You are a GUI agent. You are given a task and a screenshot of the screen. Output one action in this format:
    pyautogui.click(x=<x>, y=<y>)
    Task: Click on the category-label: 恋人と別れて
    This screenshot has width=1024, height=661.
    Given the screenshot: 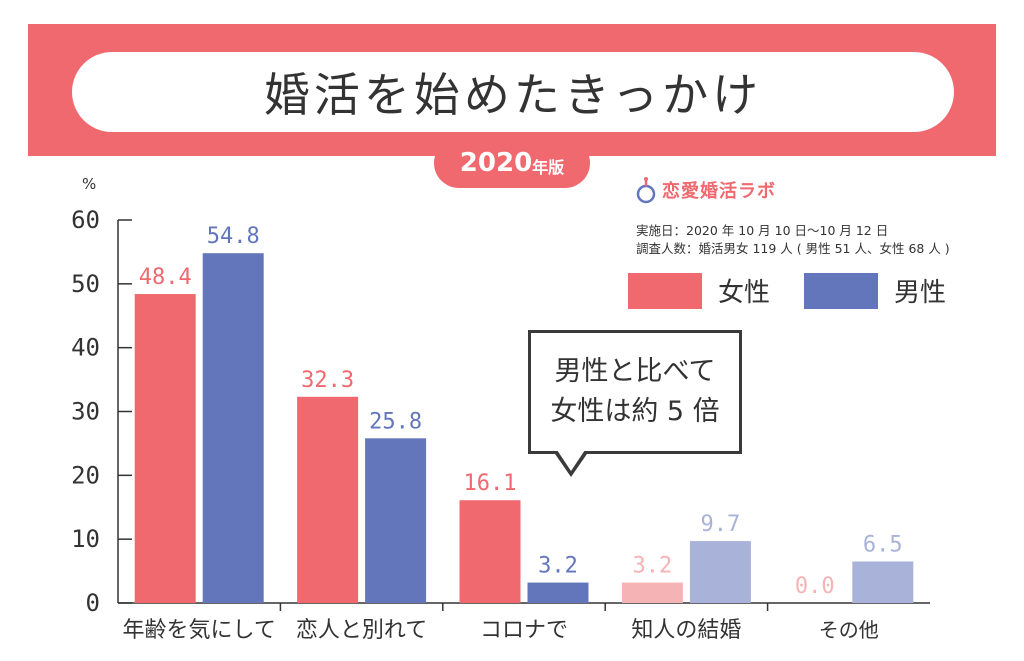 What is the action you would take?
    pyautogui.click(x=361, y=630)
    